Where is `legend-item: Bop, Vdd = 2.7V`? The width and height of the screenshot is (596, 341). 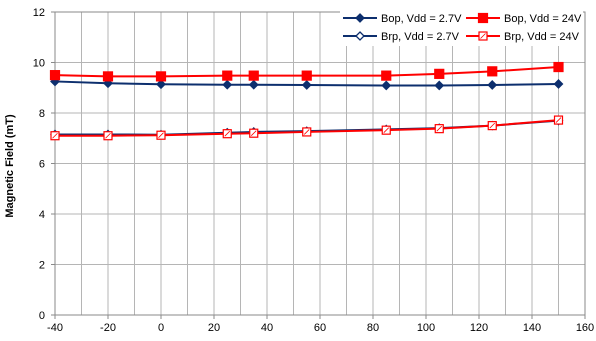
legend-item: Bop, Vdd = 2.7V is located at coordinates (402, 19).